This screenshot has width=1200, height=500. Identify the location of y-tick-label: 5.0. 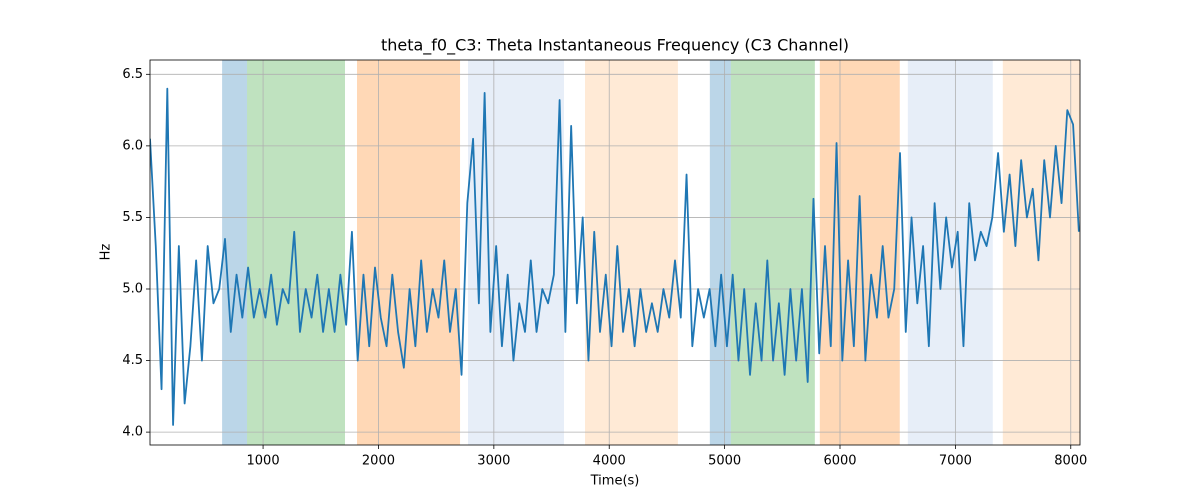
(132, 288).